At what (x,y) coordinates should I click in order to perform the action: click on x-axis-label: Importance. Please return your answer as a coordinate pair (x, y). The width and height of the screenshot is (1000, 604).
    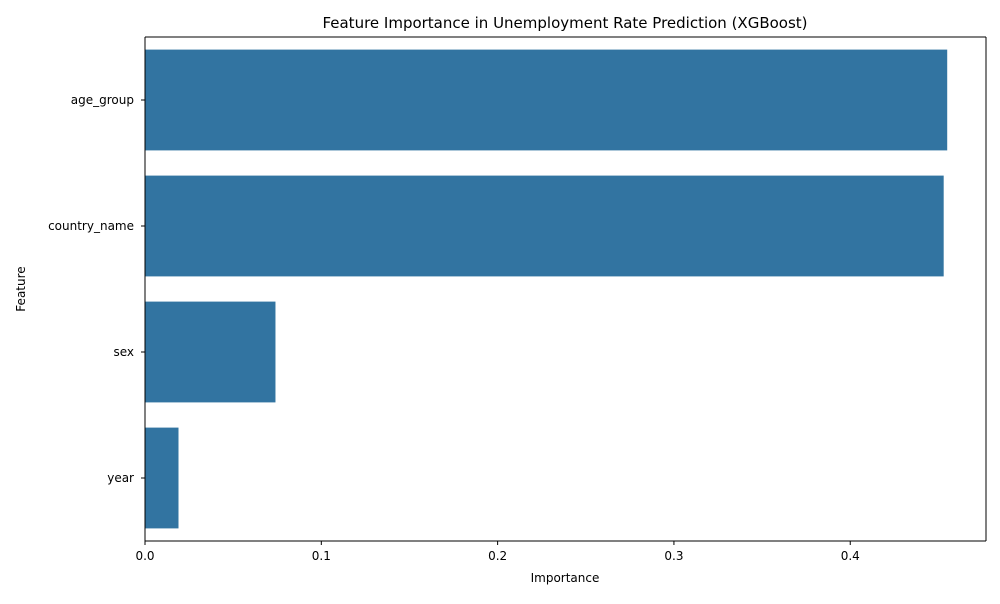
    Looking at the image, I should click on (565, 578).